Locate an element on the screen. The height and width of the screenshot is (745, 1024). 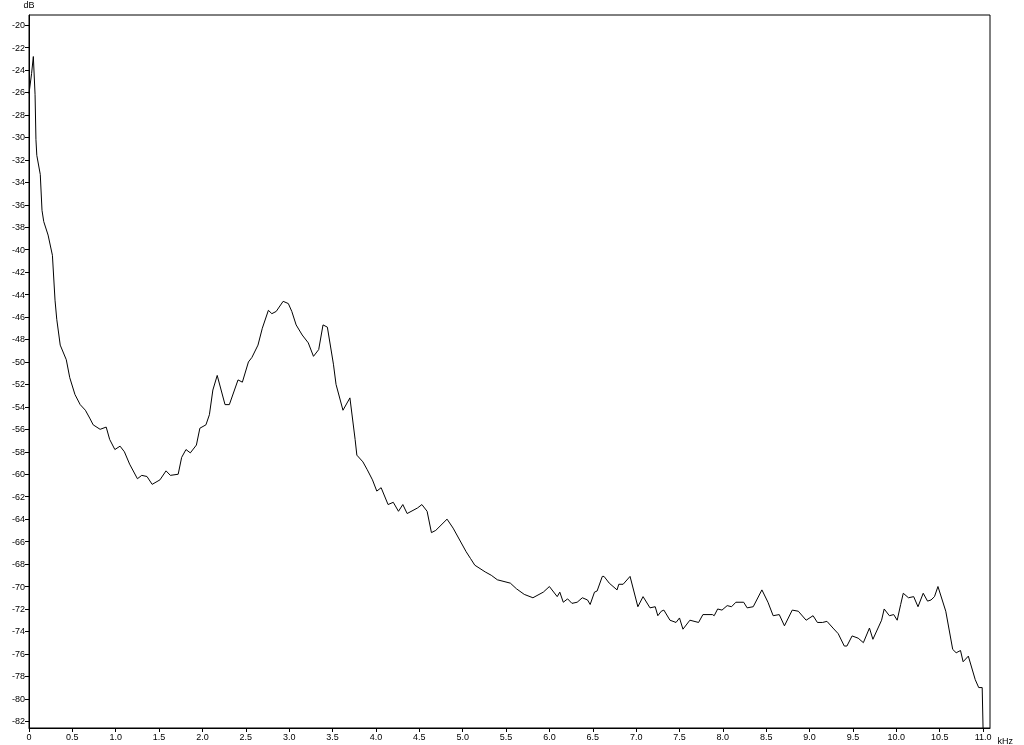
y-tick-label: -82 is located at coordinates (18, 721).